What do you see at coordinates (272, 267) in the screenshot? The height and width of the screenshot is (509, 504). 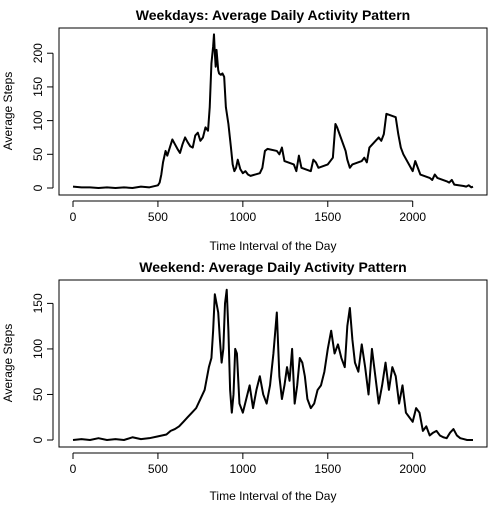 I see `weekend-title: Weekend: Average Daily Activity Pattern` at bounding box center [272, 267].